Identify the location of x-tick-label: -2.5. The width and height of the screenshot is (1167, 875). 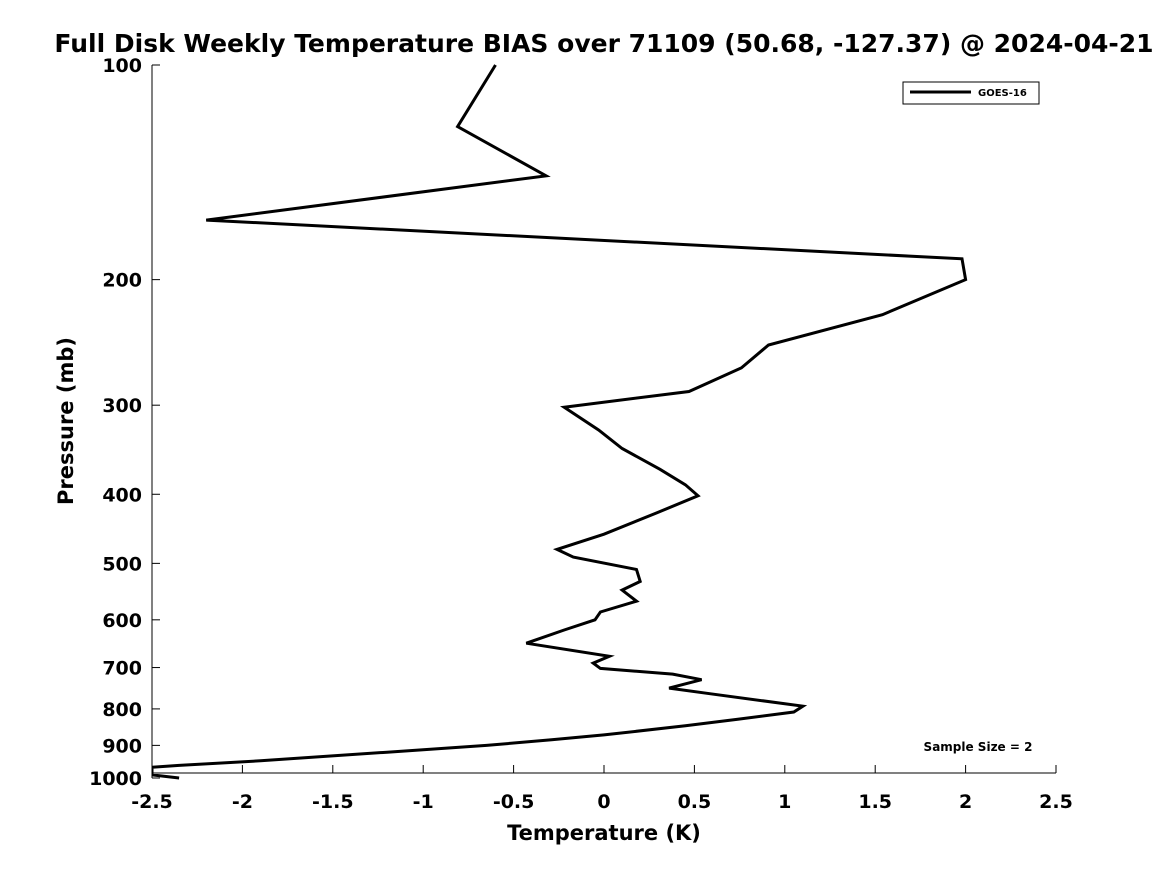
(152, 802).